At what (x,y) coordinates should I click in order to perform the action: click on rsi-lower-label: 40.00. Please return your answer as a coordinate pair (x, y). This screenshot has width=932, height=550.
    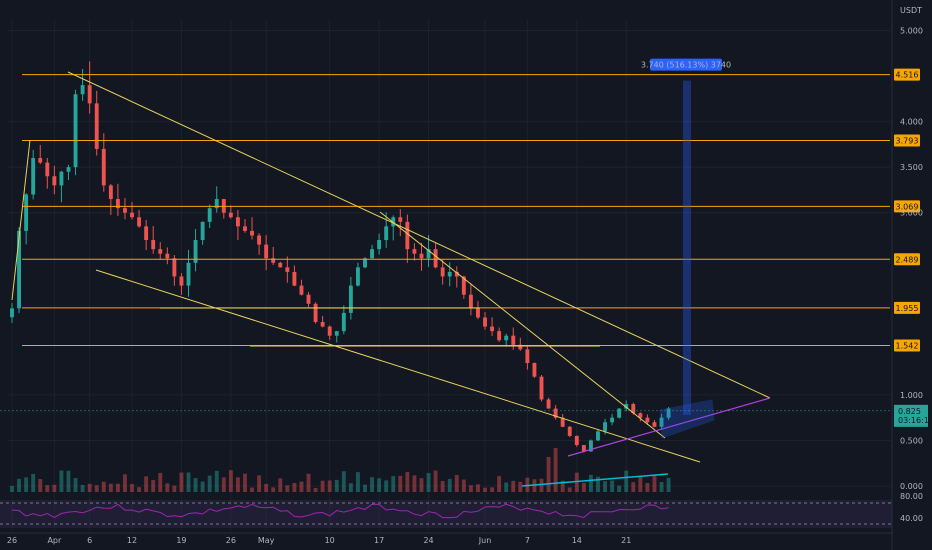
    Looking at the image, I should click on (911, 518).